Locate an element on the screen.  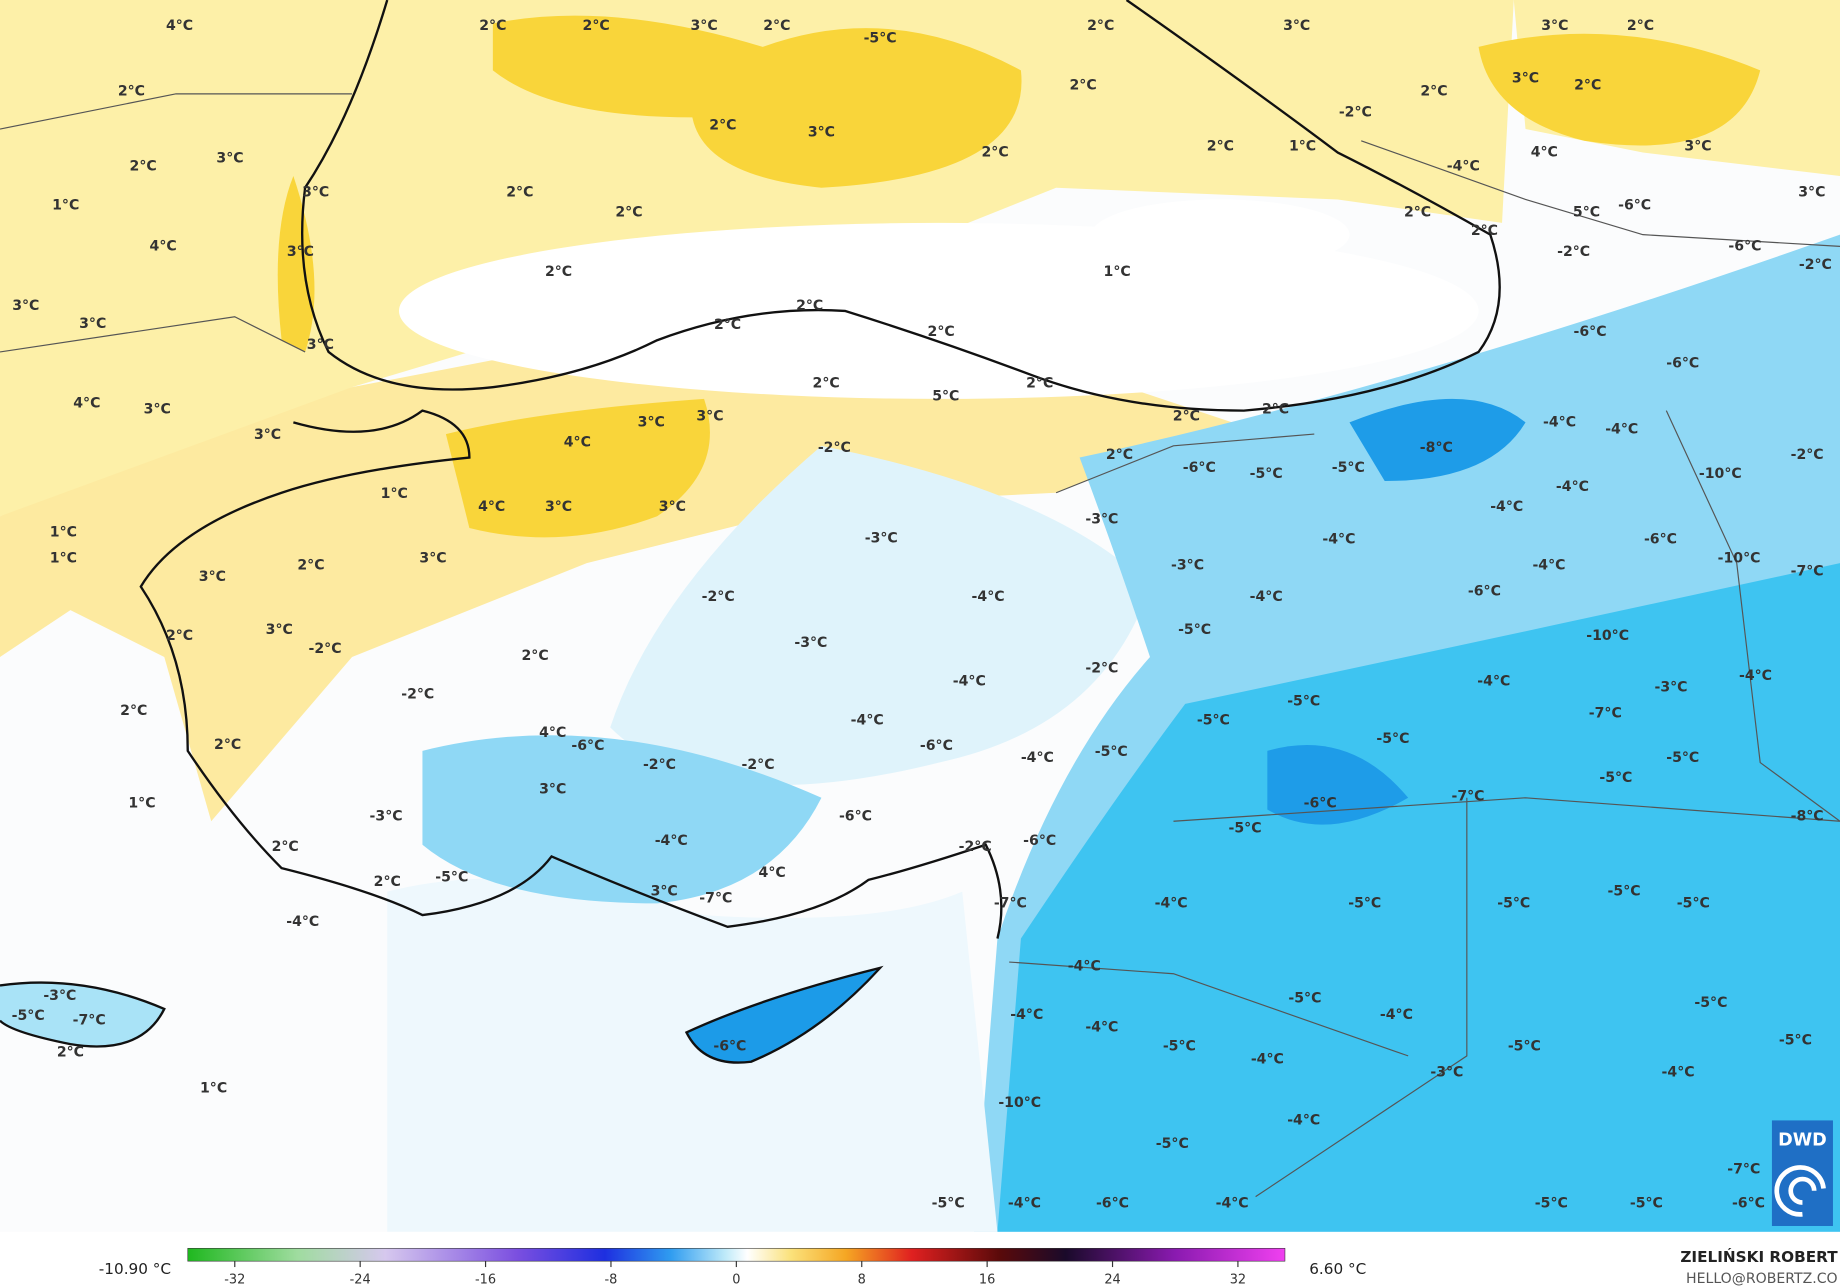
colorbar-tick-label: 16 is located at coordinates (987, 1279).